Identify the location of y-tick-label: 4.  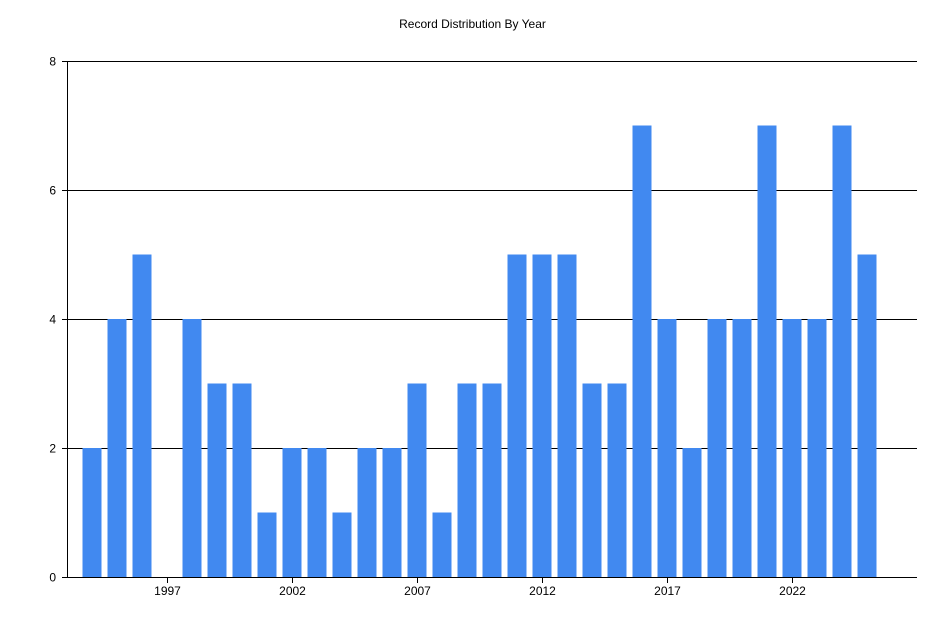
(52, 320).